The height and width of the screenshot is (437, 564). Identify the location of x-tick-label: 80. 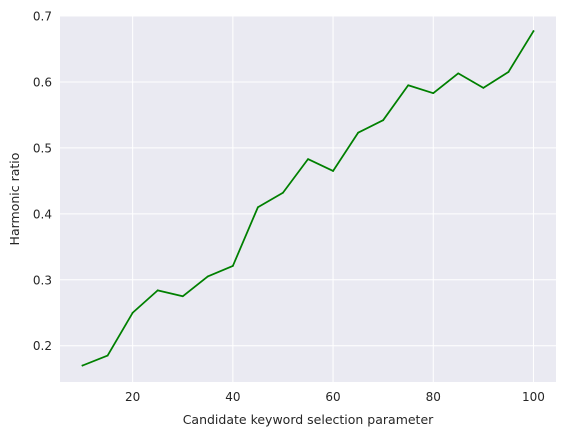
(433, 397).